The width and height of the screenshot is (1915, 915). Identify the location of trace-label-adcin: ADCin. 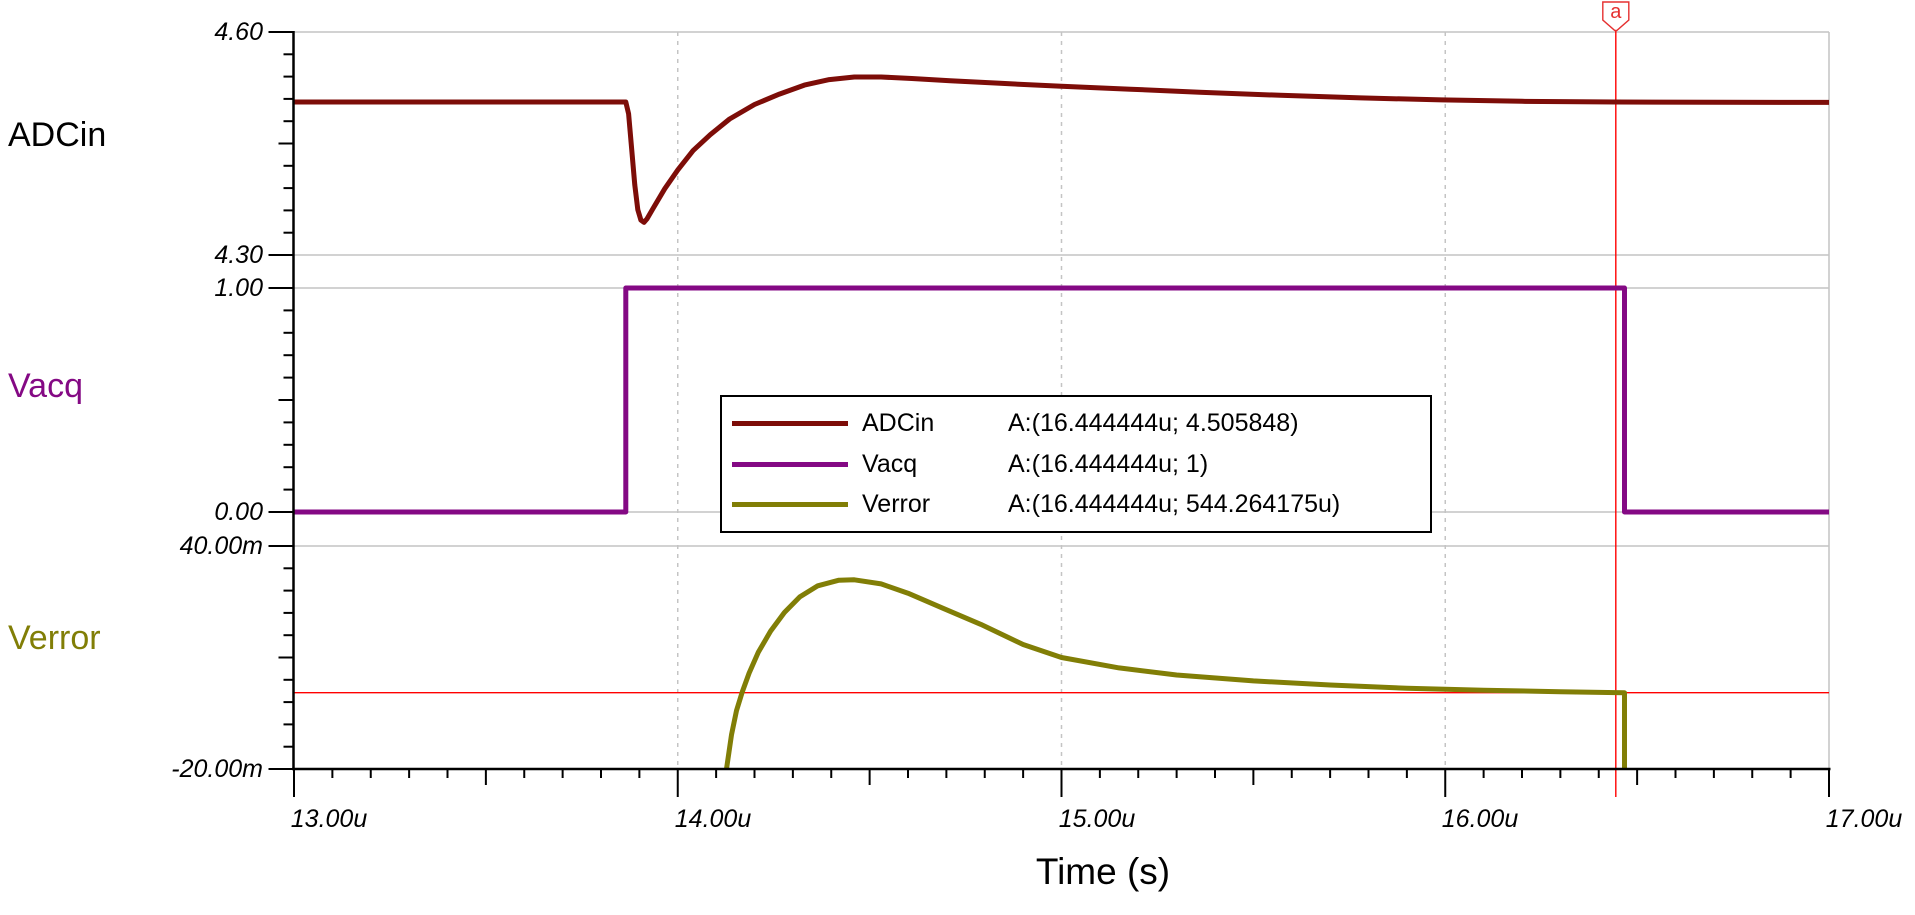
(57, 135).